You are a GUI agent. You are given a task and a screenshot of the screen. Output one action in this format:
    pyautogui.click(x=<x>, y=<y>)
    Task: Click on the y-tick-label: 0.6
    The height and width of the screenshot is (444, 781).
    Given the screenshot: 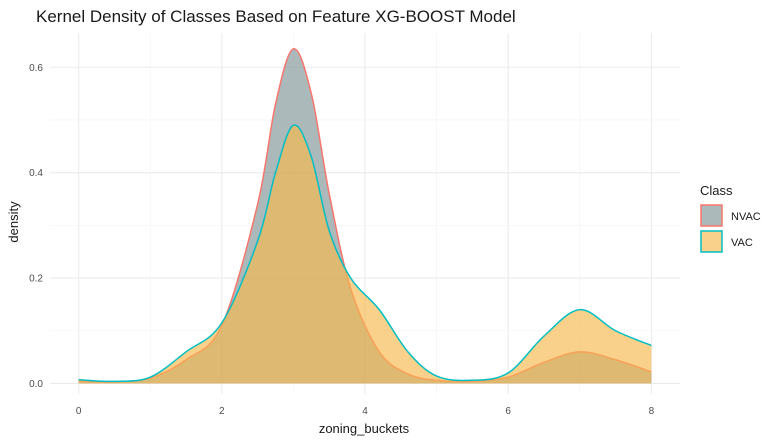 What is the action you would take?
    pyautogui.click(x=36, y=68)
    